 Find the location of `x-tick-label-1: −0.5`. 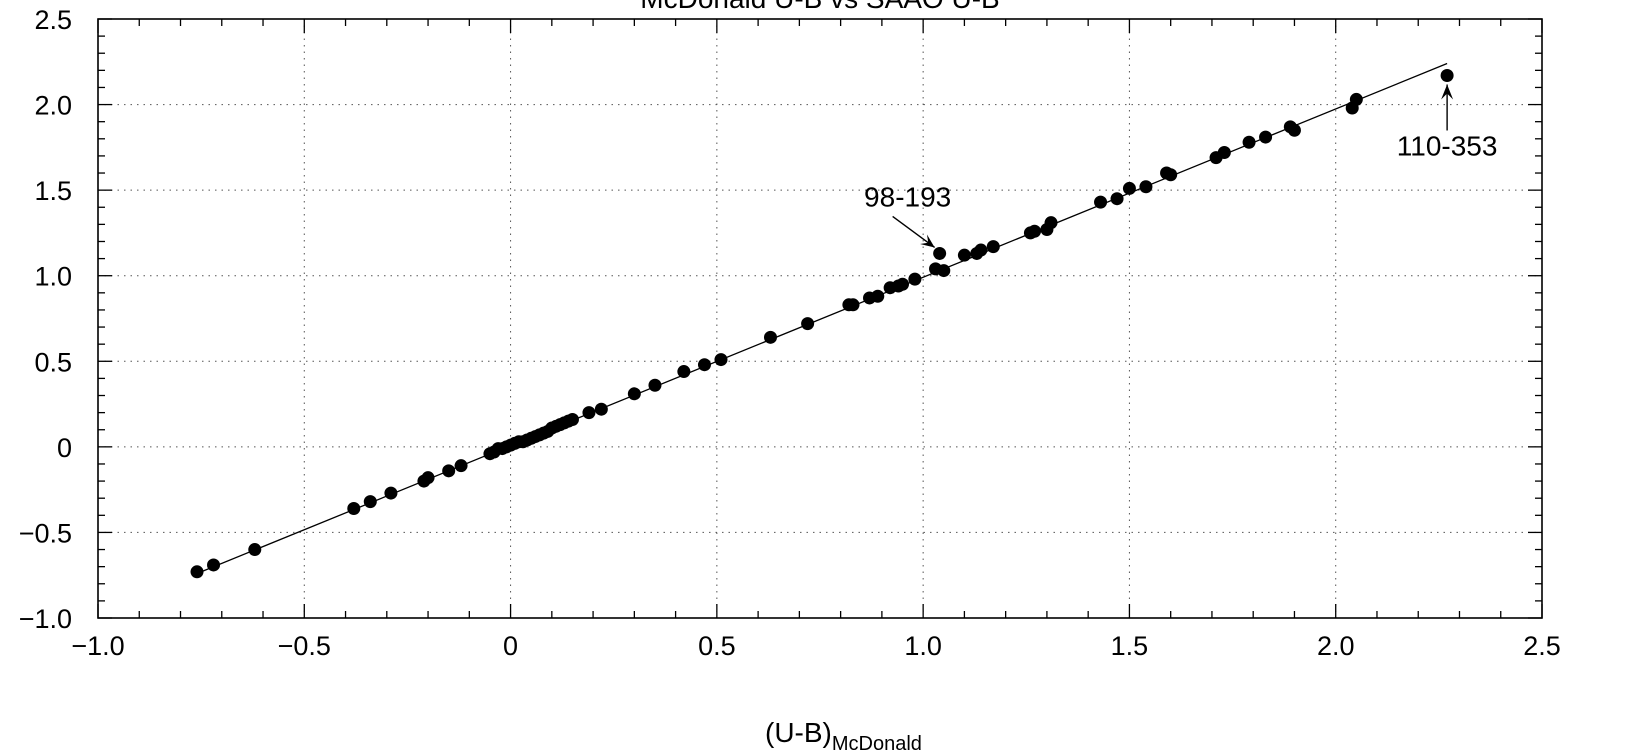

x-tick-label-1: −0.5 is located at coordinates (304, 646).